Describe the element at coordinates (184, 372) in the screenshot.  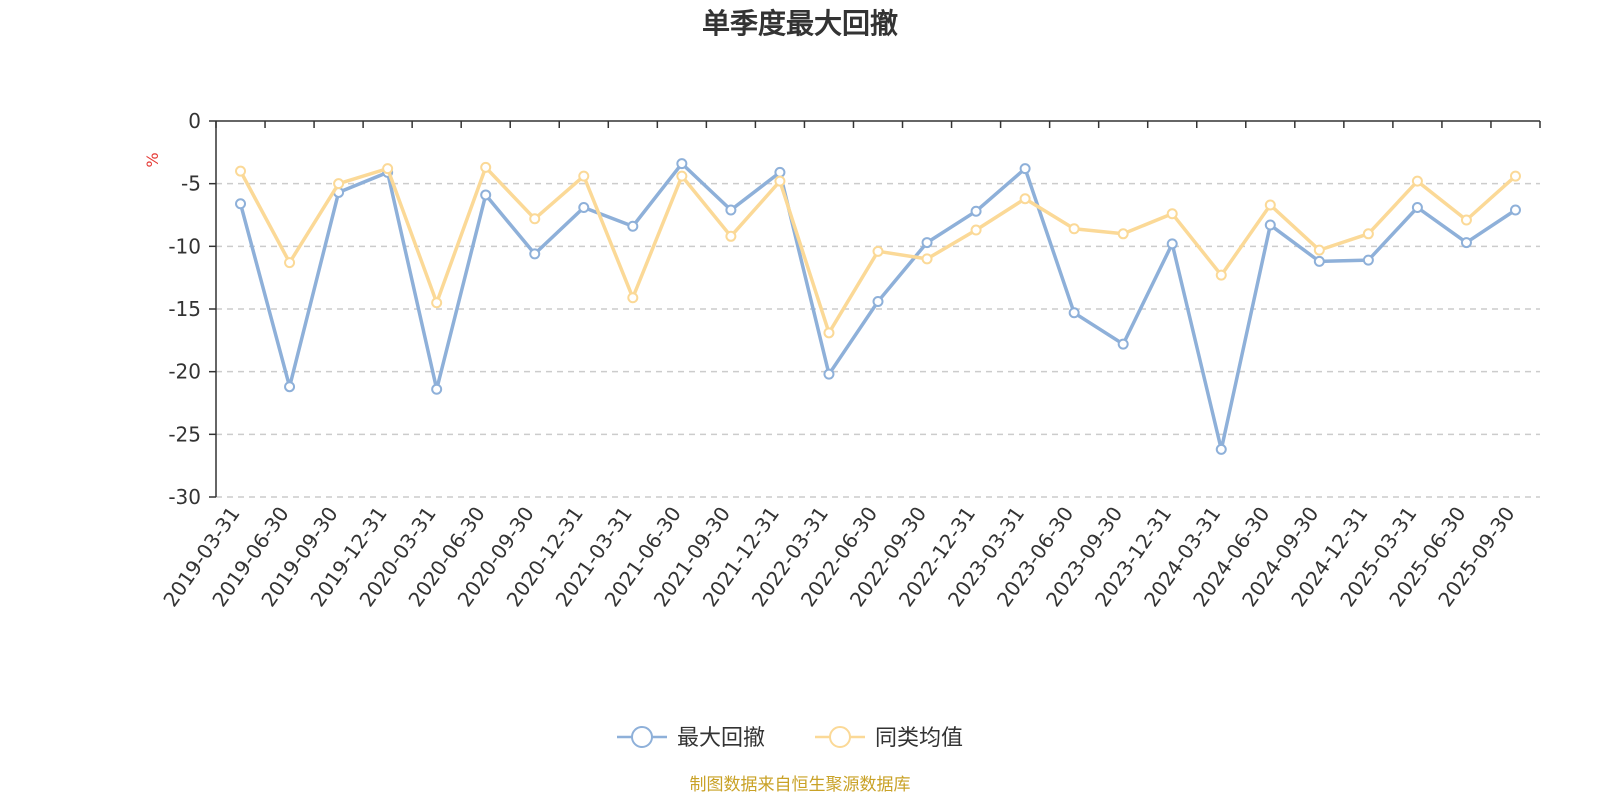
I see `y-tick-label: -20` at that location.